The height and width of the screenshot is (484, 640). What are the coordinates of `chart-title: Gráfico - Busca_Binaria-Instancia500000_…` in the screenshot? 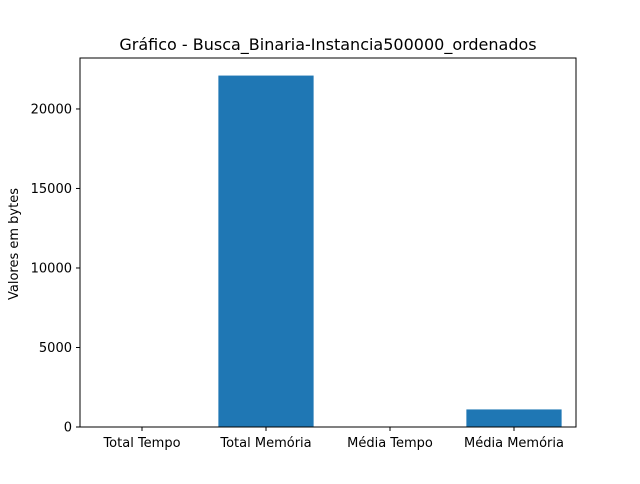 It's located at (327, 45).